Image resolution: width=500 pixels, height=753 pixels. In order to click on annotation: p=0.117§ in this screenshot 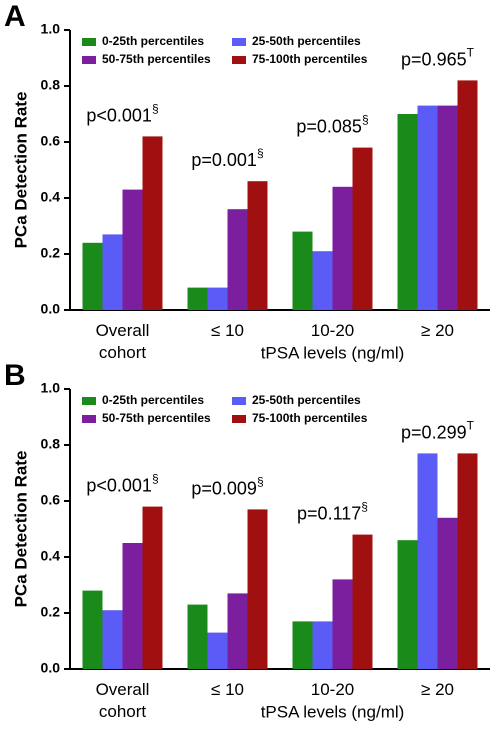, I will do `click(332, 512)`.